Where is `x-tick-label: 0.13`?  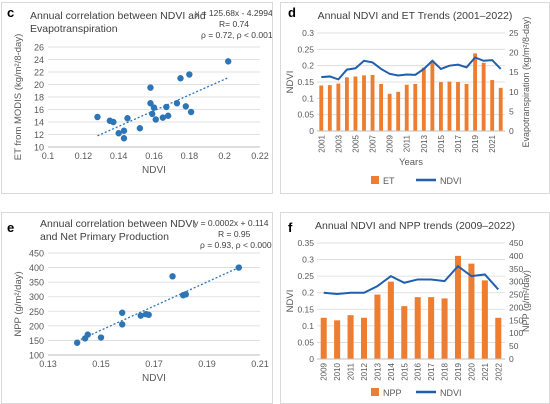
x-tick-label: 0.13 is located at coordinates (48, 364).